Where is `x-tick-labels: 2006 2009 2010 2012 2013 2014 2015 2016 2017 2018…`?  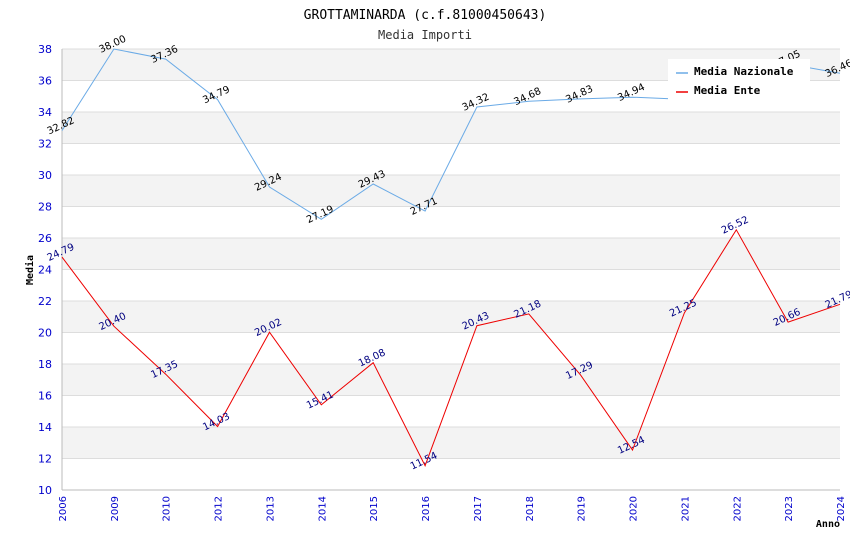
x-tick-labels: 2006 2009 2010 2012 2013 2014 2015 2016 2017 2018… is located at coordinates (452, 508).